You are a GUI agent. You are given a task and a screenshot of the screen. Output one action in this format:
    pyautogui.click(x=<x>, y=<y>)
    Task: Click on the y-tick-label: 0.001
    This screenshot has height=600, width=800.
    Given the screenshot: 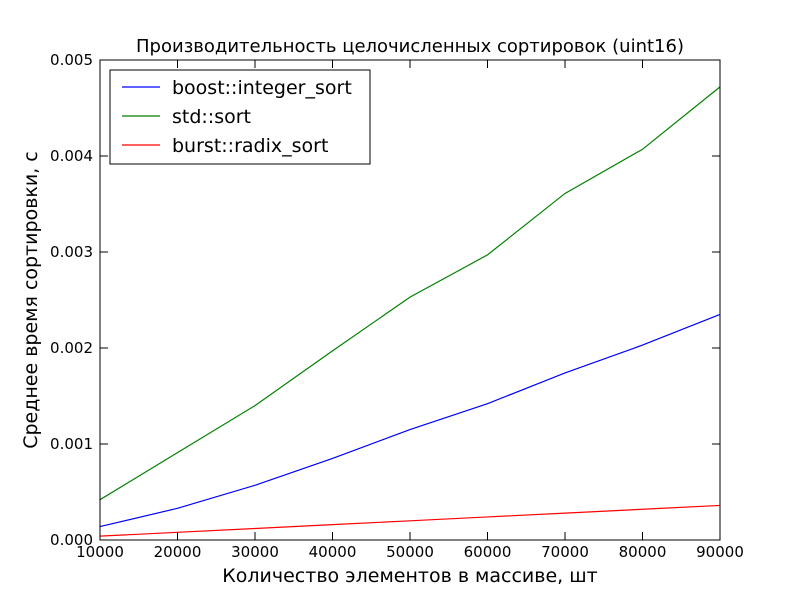 What is the action you would take?
    pyautogui.click(x=71, y=444)
    